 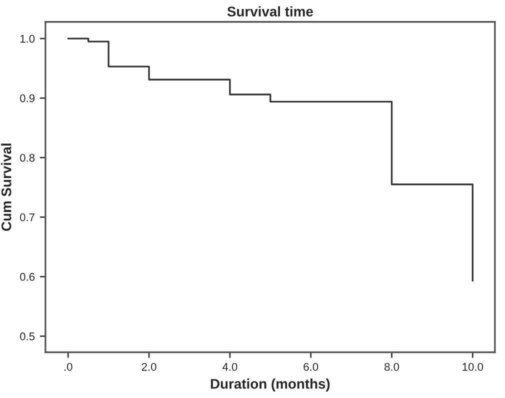 What do you see at coordinates (6, 187) in the screenshot?
I see `y-axis-title: Cum Survival` at bounding box center [6, 187].